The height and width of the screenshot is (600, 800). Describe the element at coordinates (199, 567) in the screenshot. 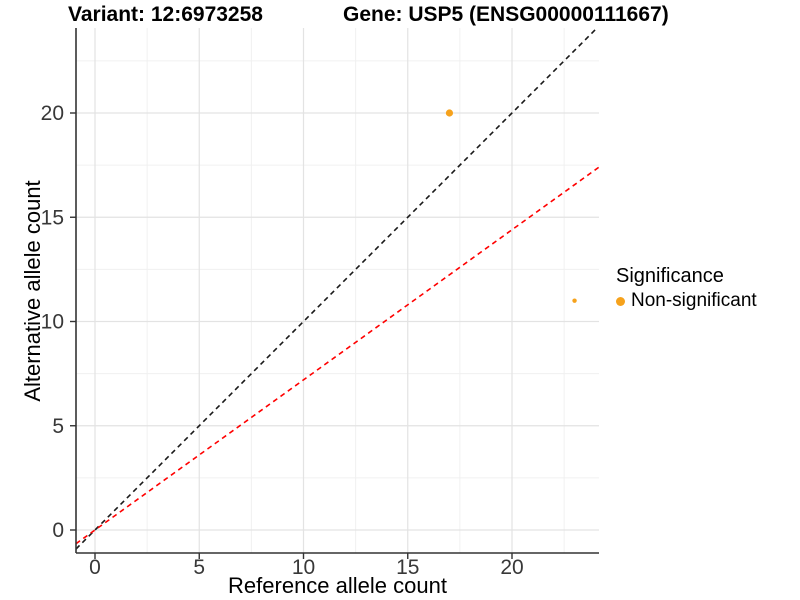

I see `x-tick-label: 5` at that location.